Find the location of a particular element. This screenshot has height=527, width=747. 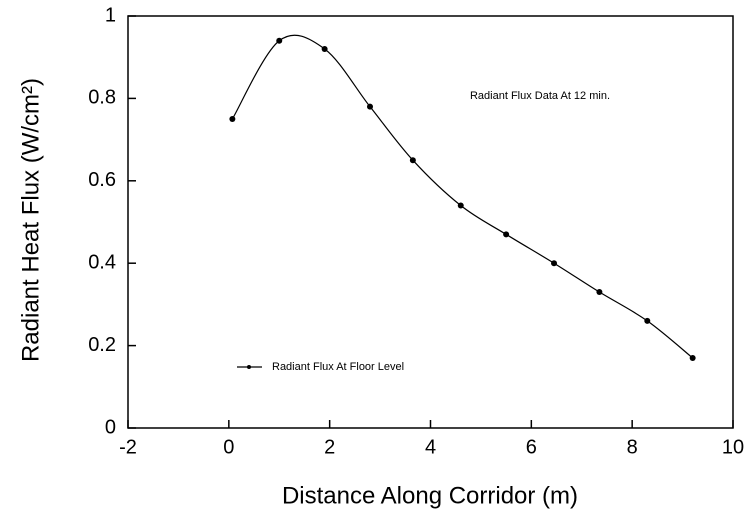

y-tick-label: 0.8 is located at coordinates (102, 98).